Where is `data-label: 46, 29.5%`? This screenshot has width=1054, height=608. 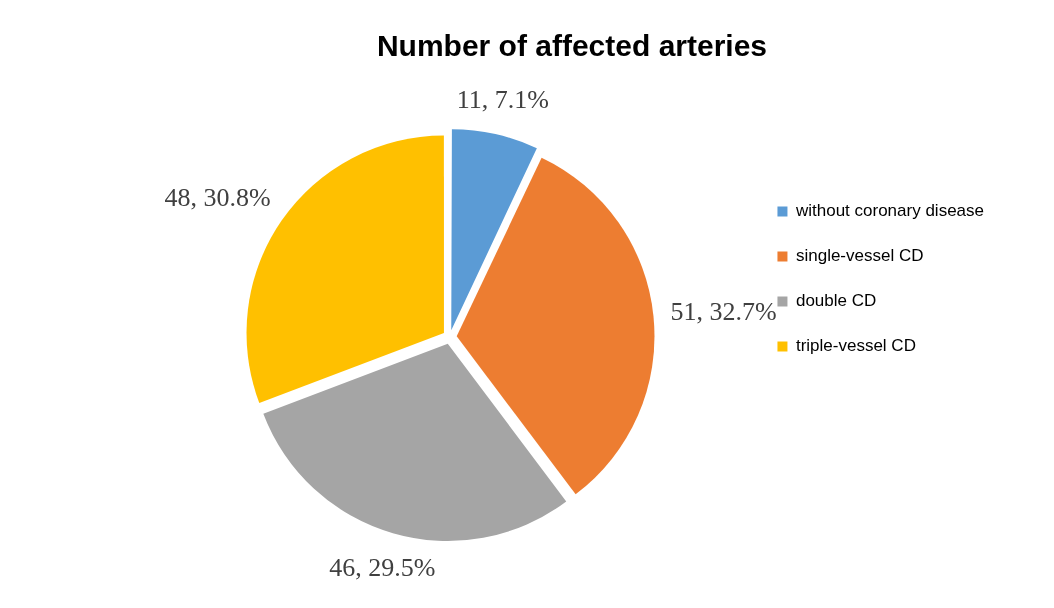
data-label: 46, 29.5% is located at coordinates (382, 568).